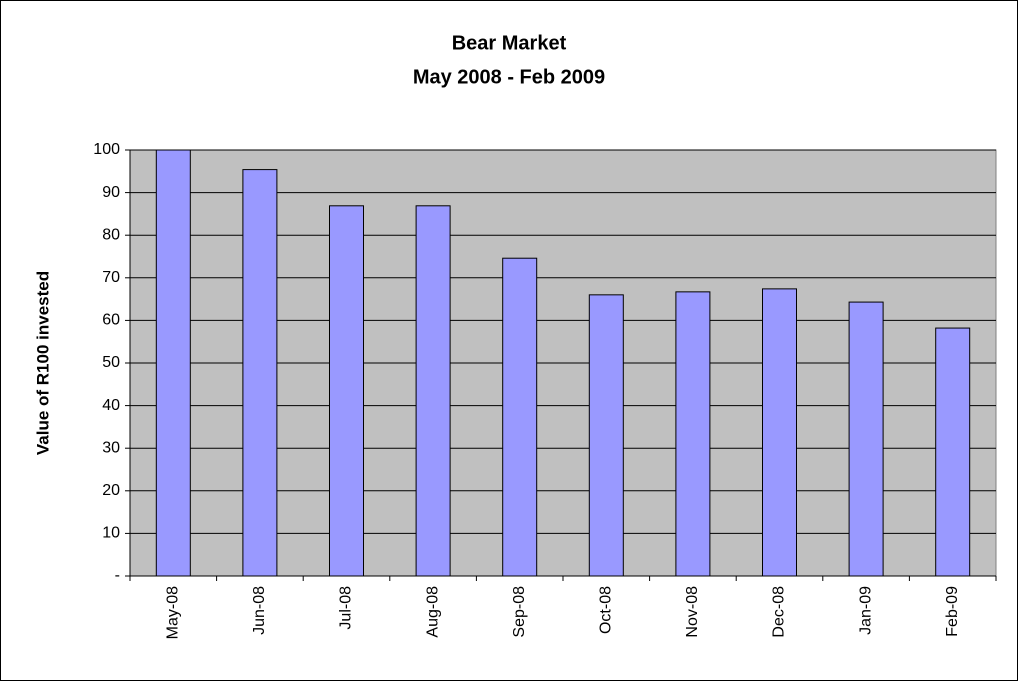 This screenshot has width=1018, height=681. What do you see at coordinates (111, 490) in the screenshot?
I see `y-tick-label: 20` at bounding box center [111, 490].